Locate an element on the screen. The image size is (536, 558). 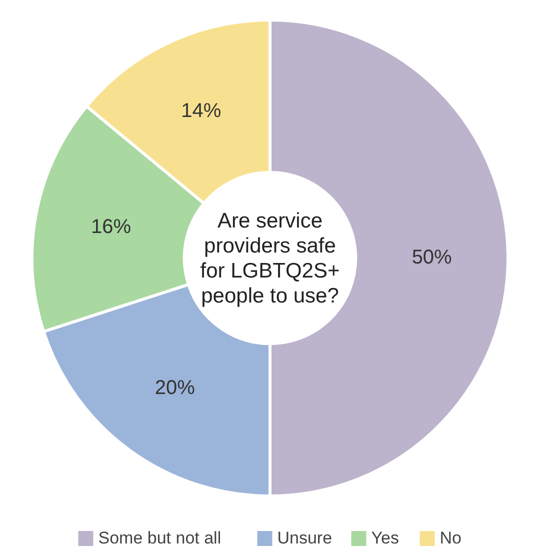
data-label: 16% is located at coordinates (111, 227).